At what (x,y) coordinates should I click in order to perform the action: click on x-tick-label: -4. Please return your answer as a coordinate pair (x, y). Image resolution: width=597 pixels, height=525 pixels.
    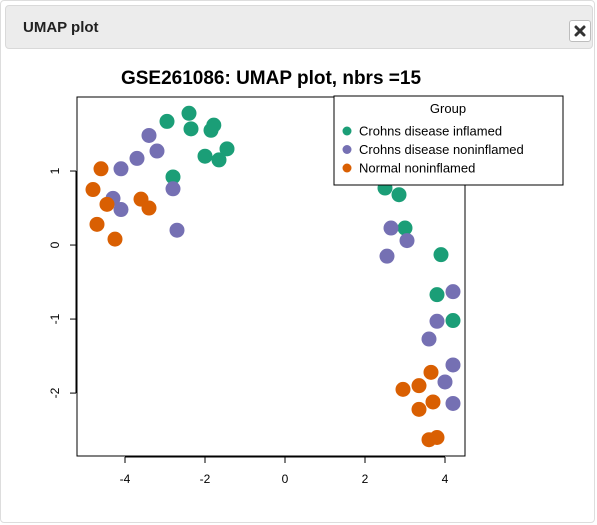
    Looking at the image, I should click on (125, 479).